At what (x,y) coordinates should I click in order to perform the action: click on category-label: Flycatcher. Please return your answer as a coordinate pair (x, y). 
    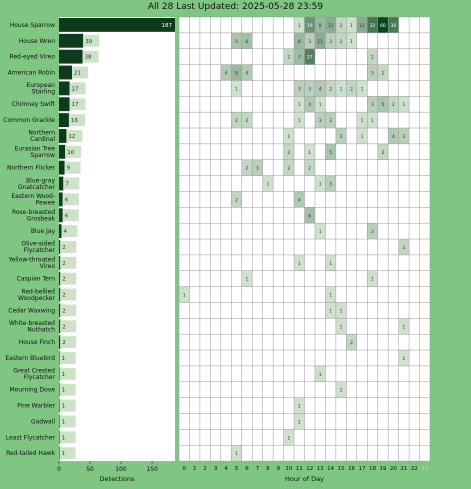
    Looking at the image, I should click on (40, 377).